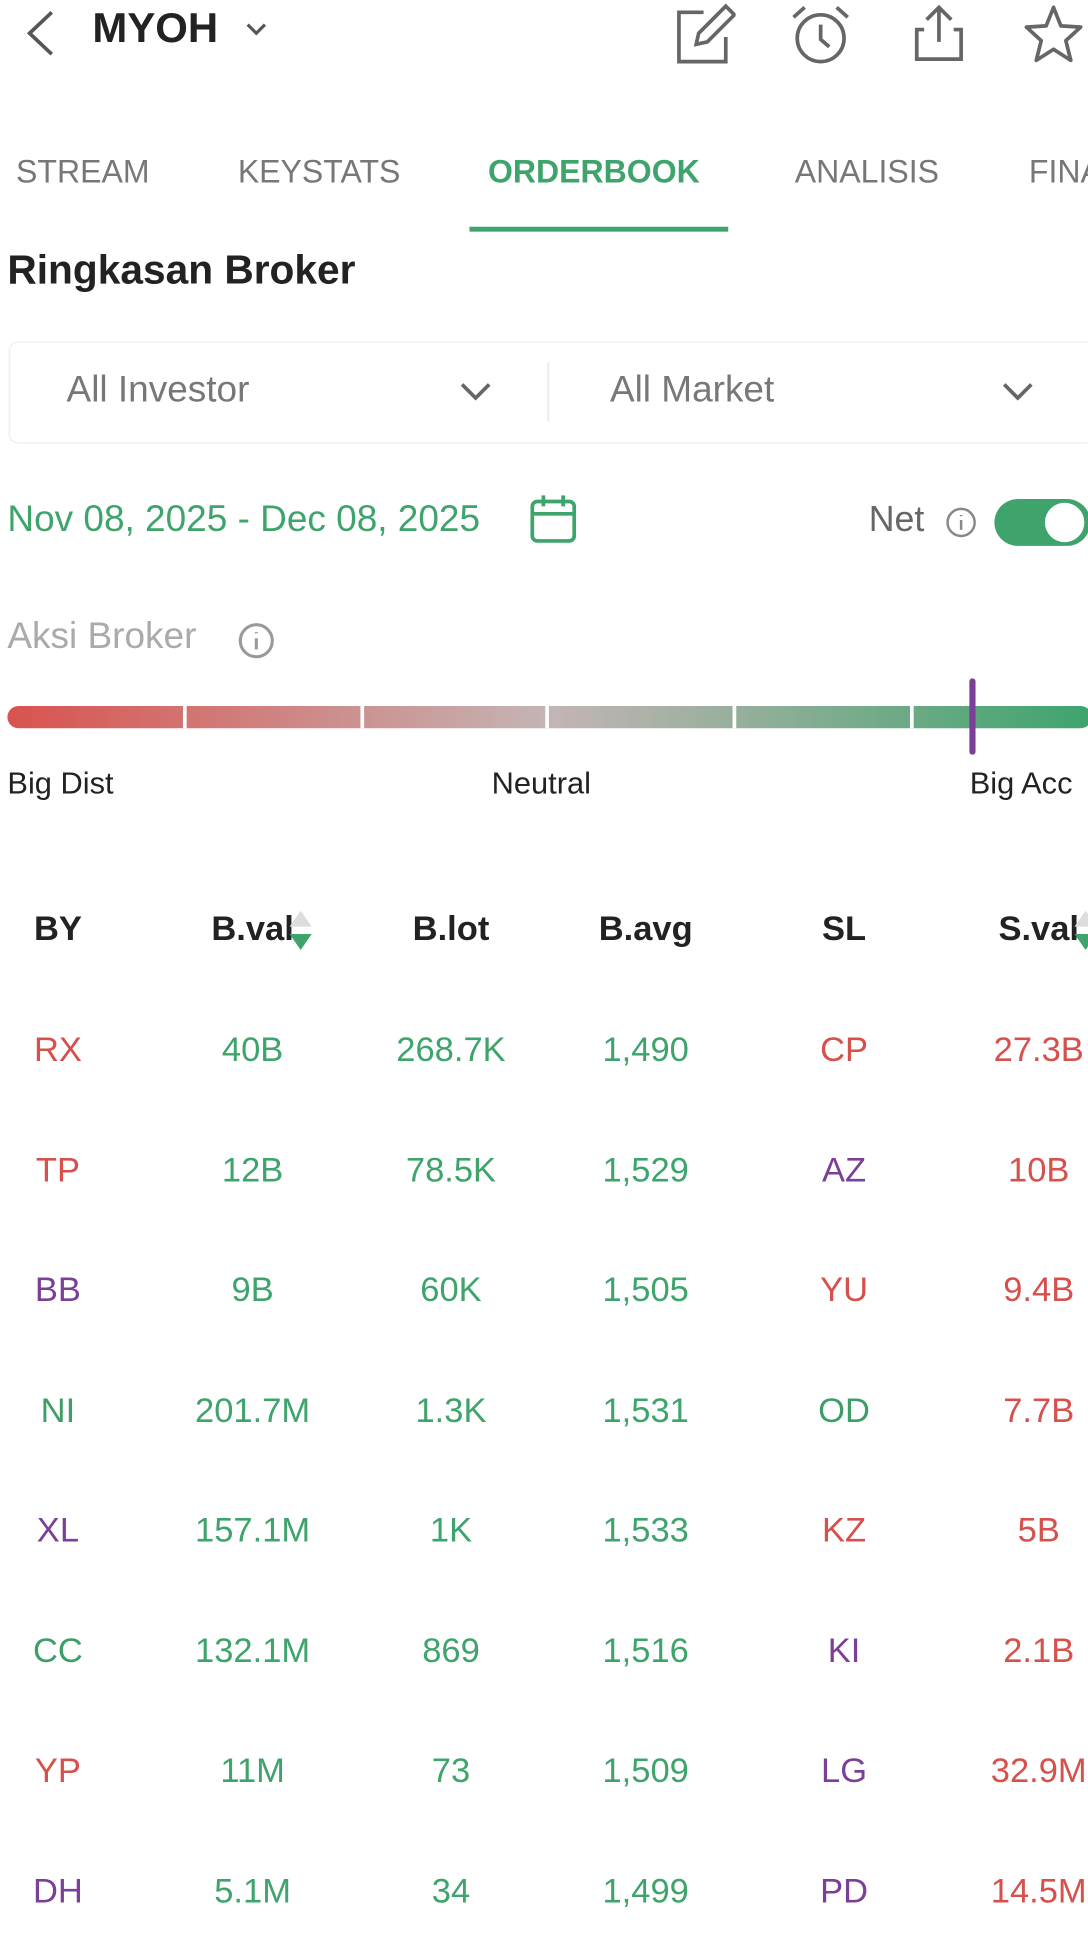  I want to click on table-cell: RX, so click(57, 1049).